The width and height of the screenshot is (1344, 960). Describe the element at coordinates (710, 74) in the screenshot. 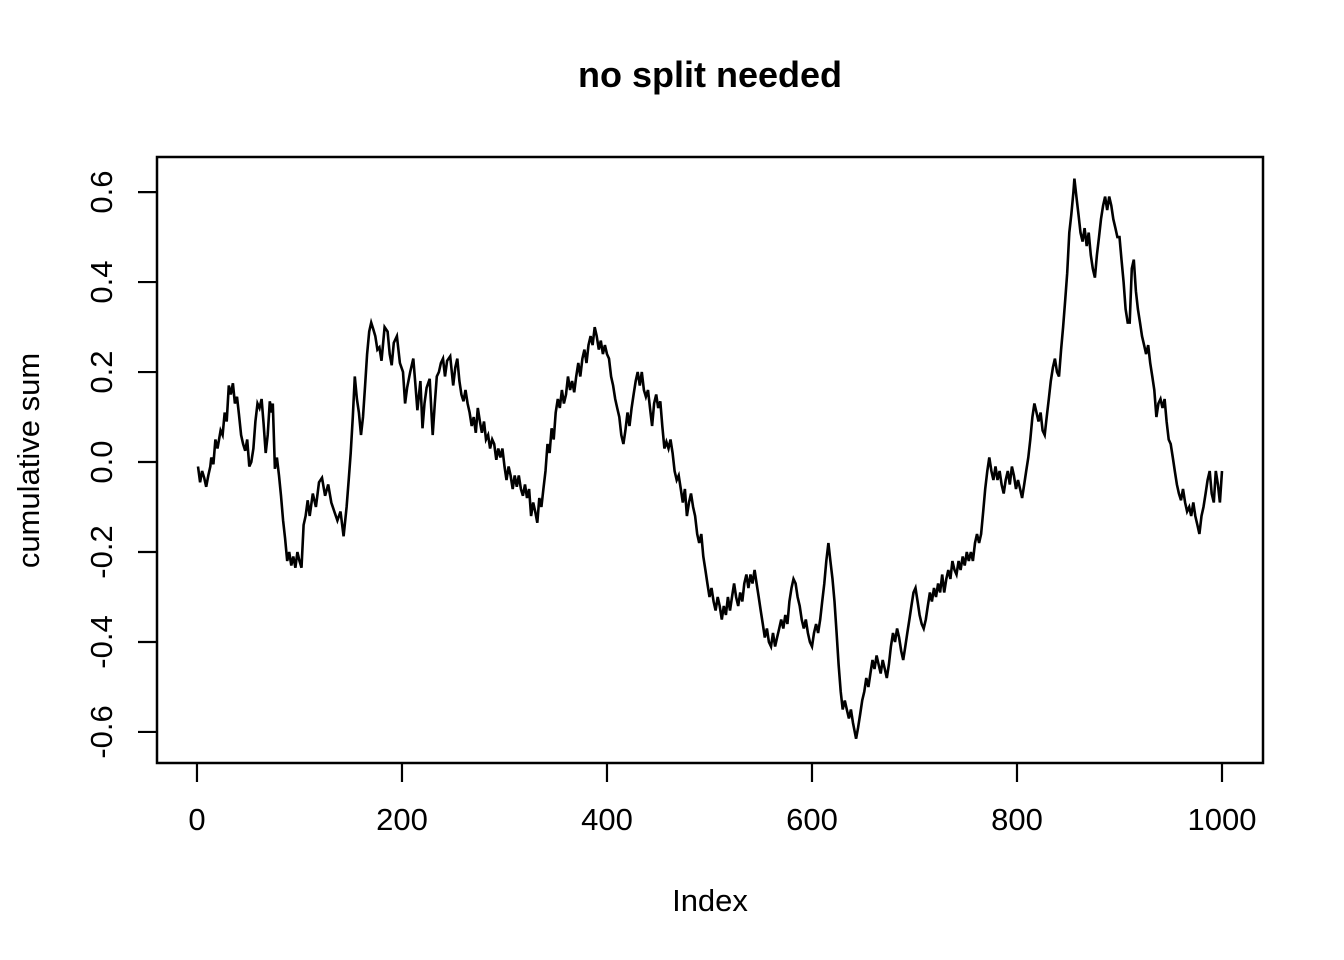

I see `chart-title: no split needed` at that location.